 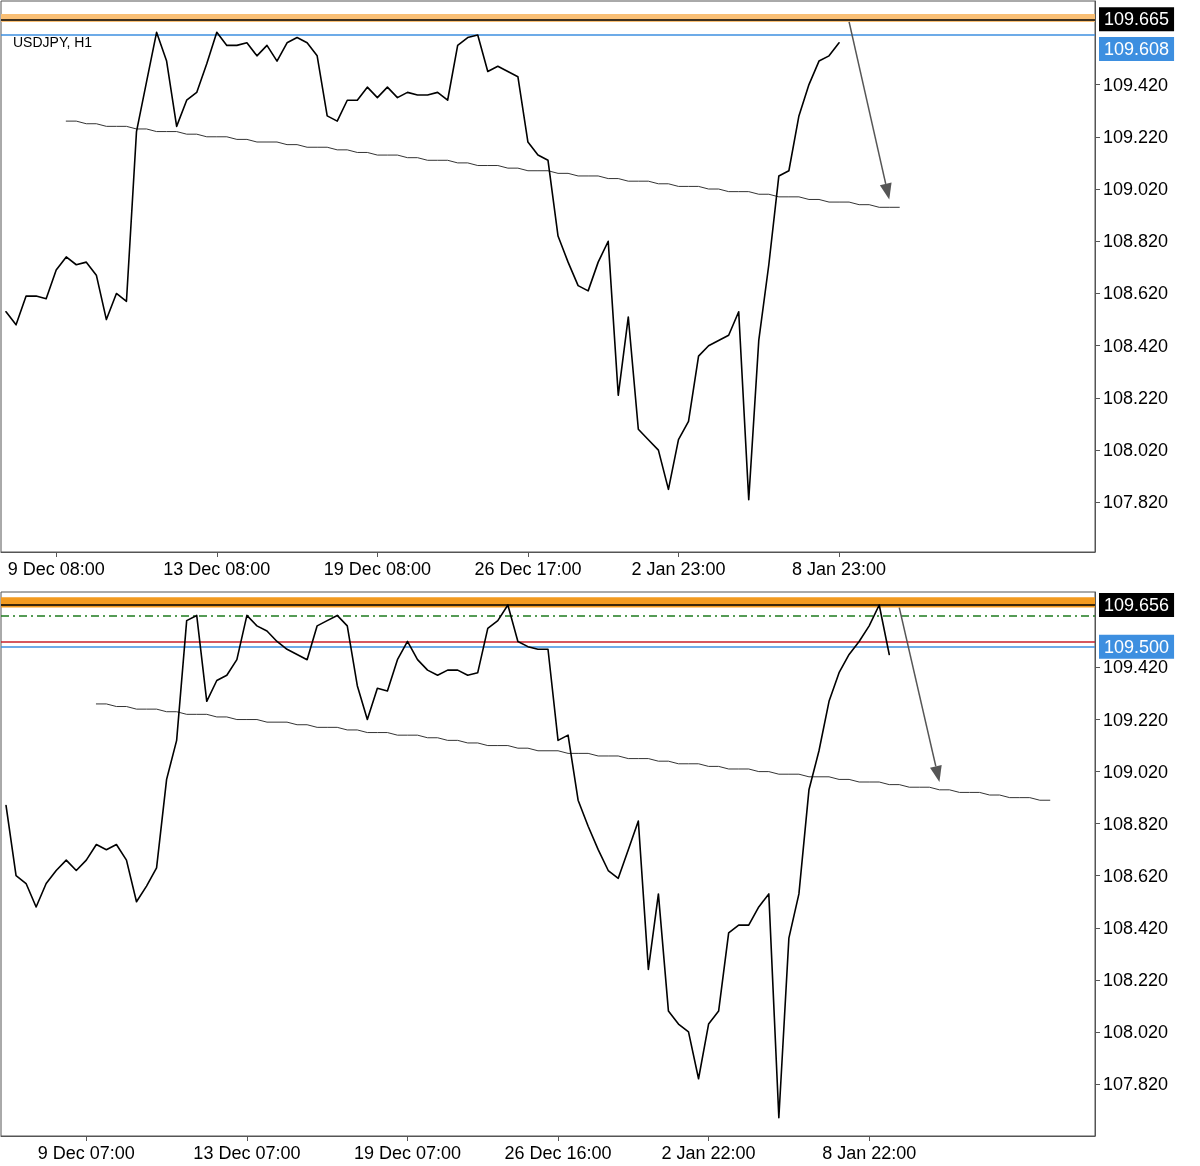 What do you see at coordinates (407, 1153) in the screenshot?
I see `x-tick-label: 19 Dec 07:00` at bounding box center [407, 1153].